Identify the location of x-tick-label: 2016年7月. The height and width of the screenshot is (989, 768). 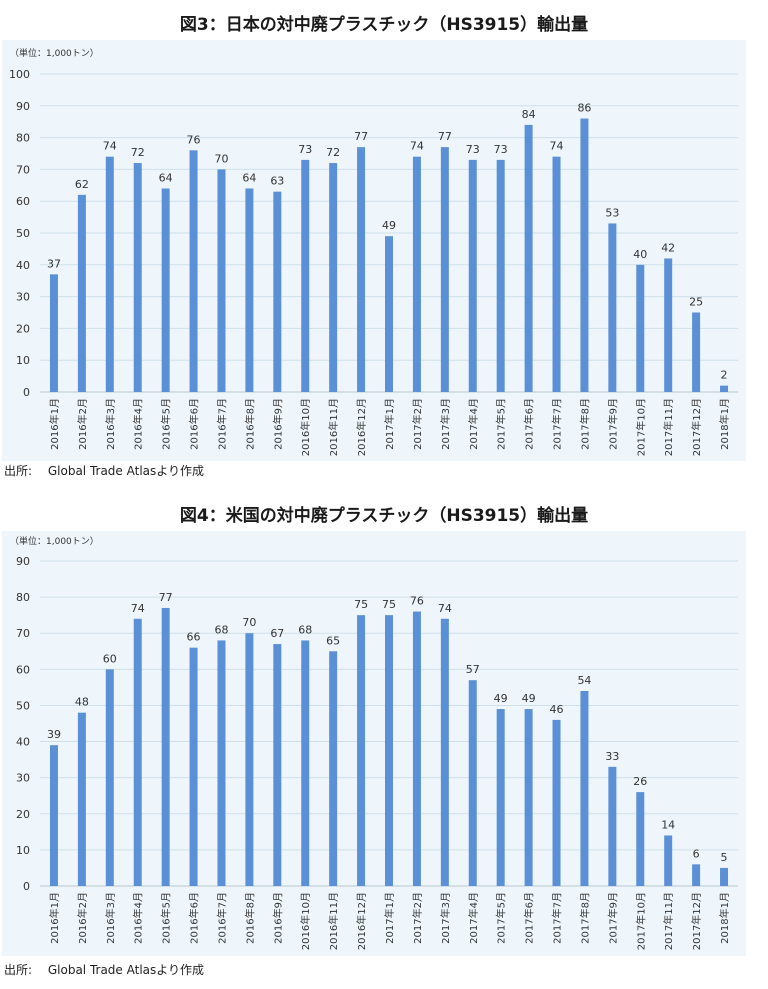
(221, 918).